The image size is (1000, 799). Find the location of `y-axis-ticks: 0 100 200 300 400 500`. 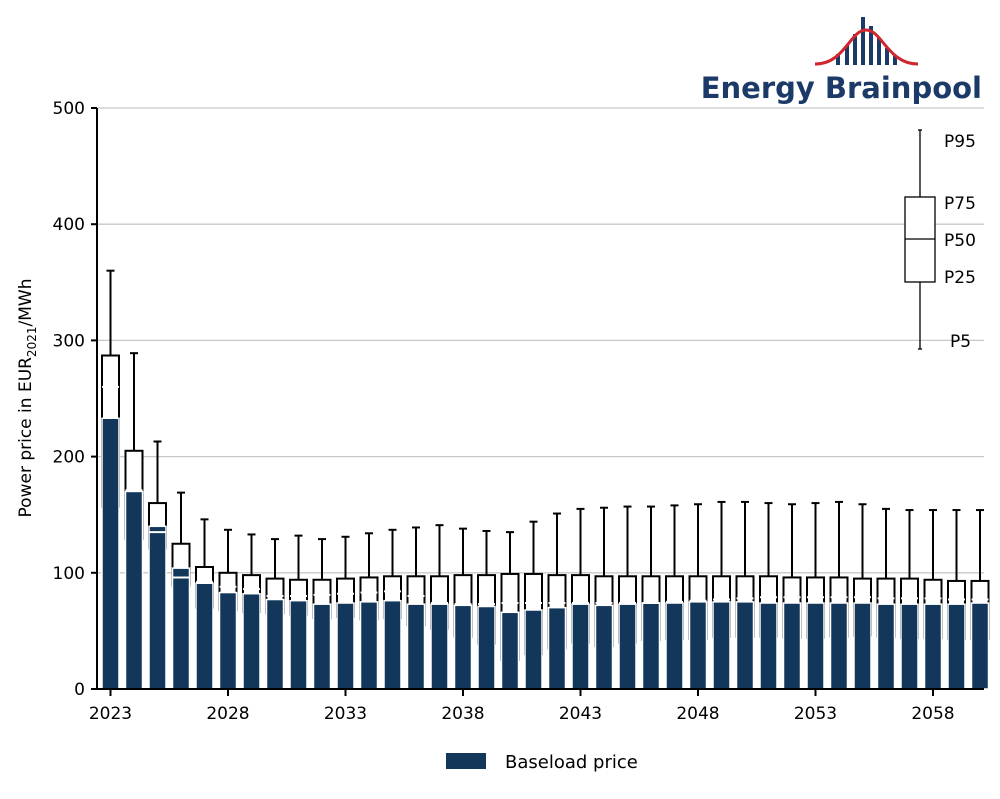

y-axis-ticks: 0 100 200 300 400 500 is located at coordinates (75, 399).